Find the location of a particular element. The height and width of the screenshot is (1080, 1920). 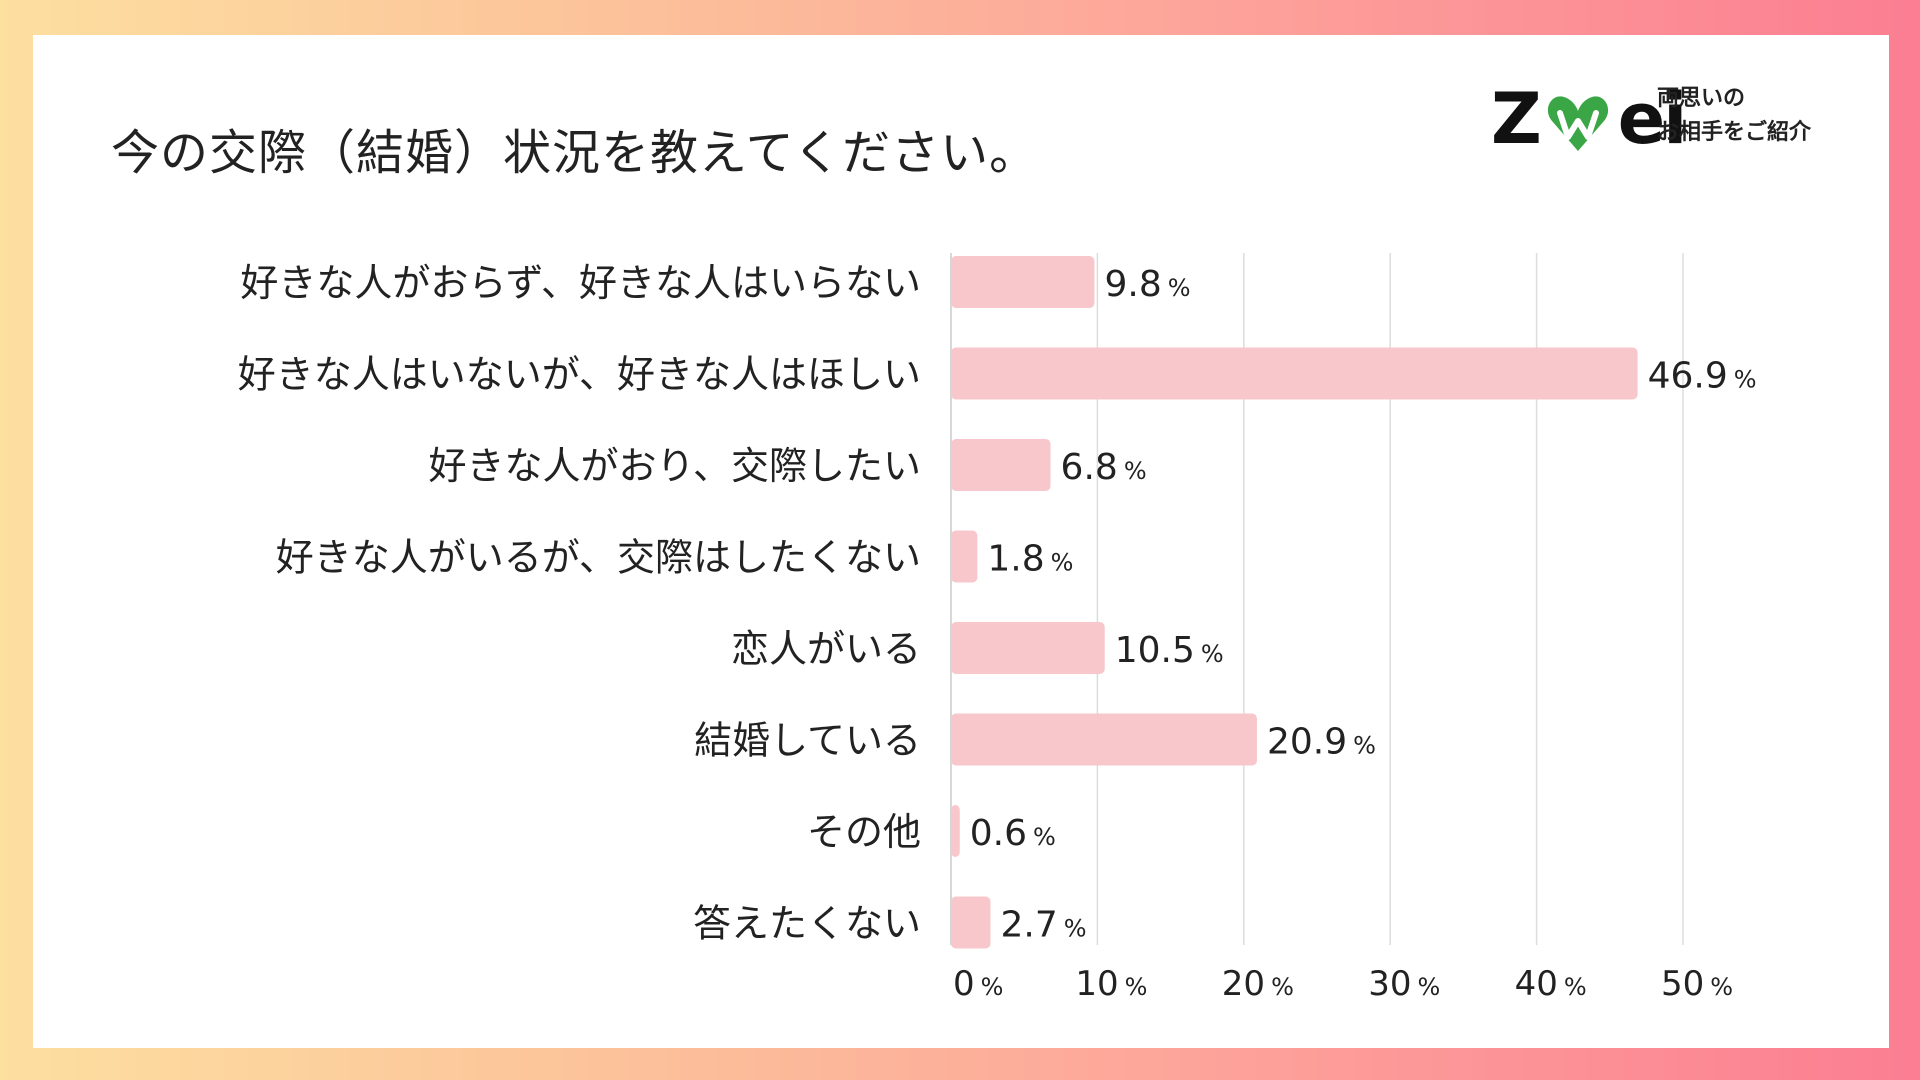

value-unit-3: % is located at coordinates (1062, 563).